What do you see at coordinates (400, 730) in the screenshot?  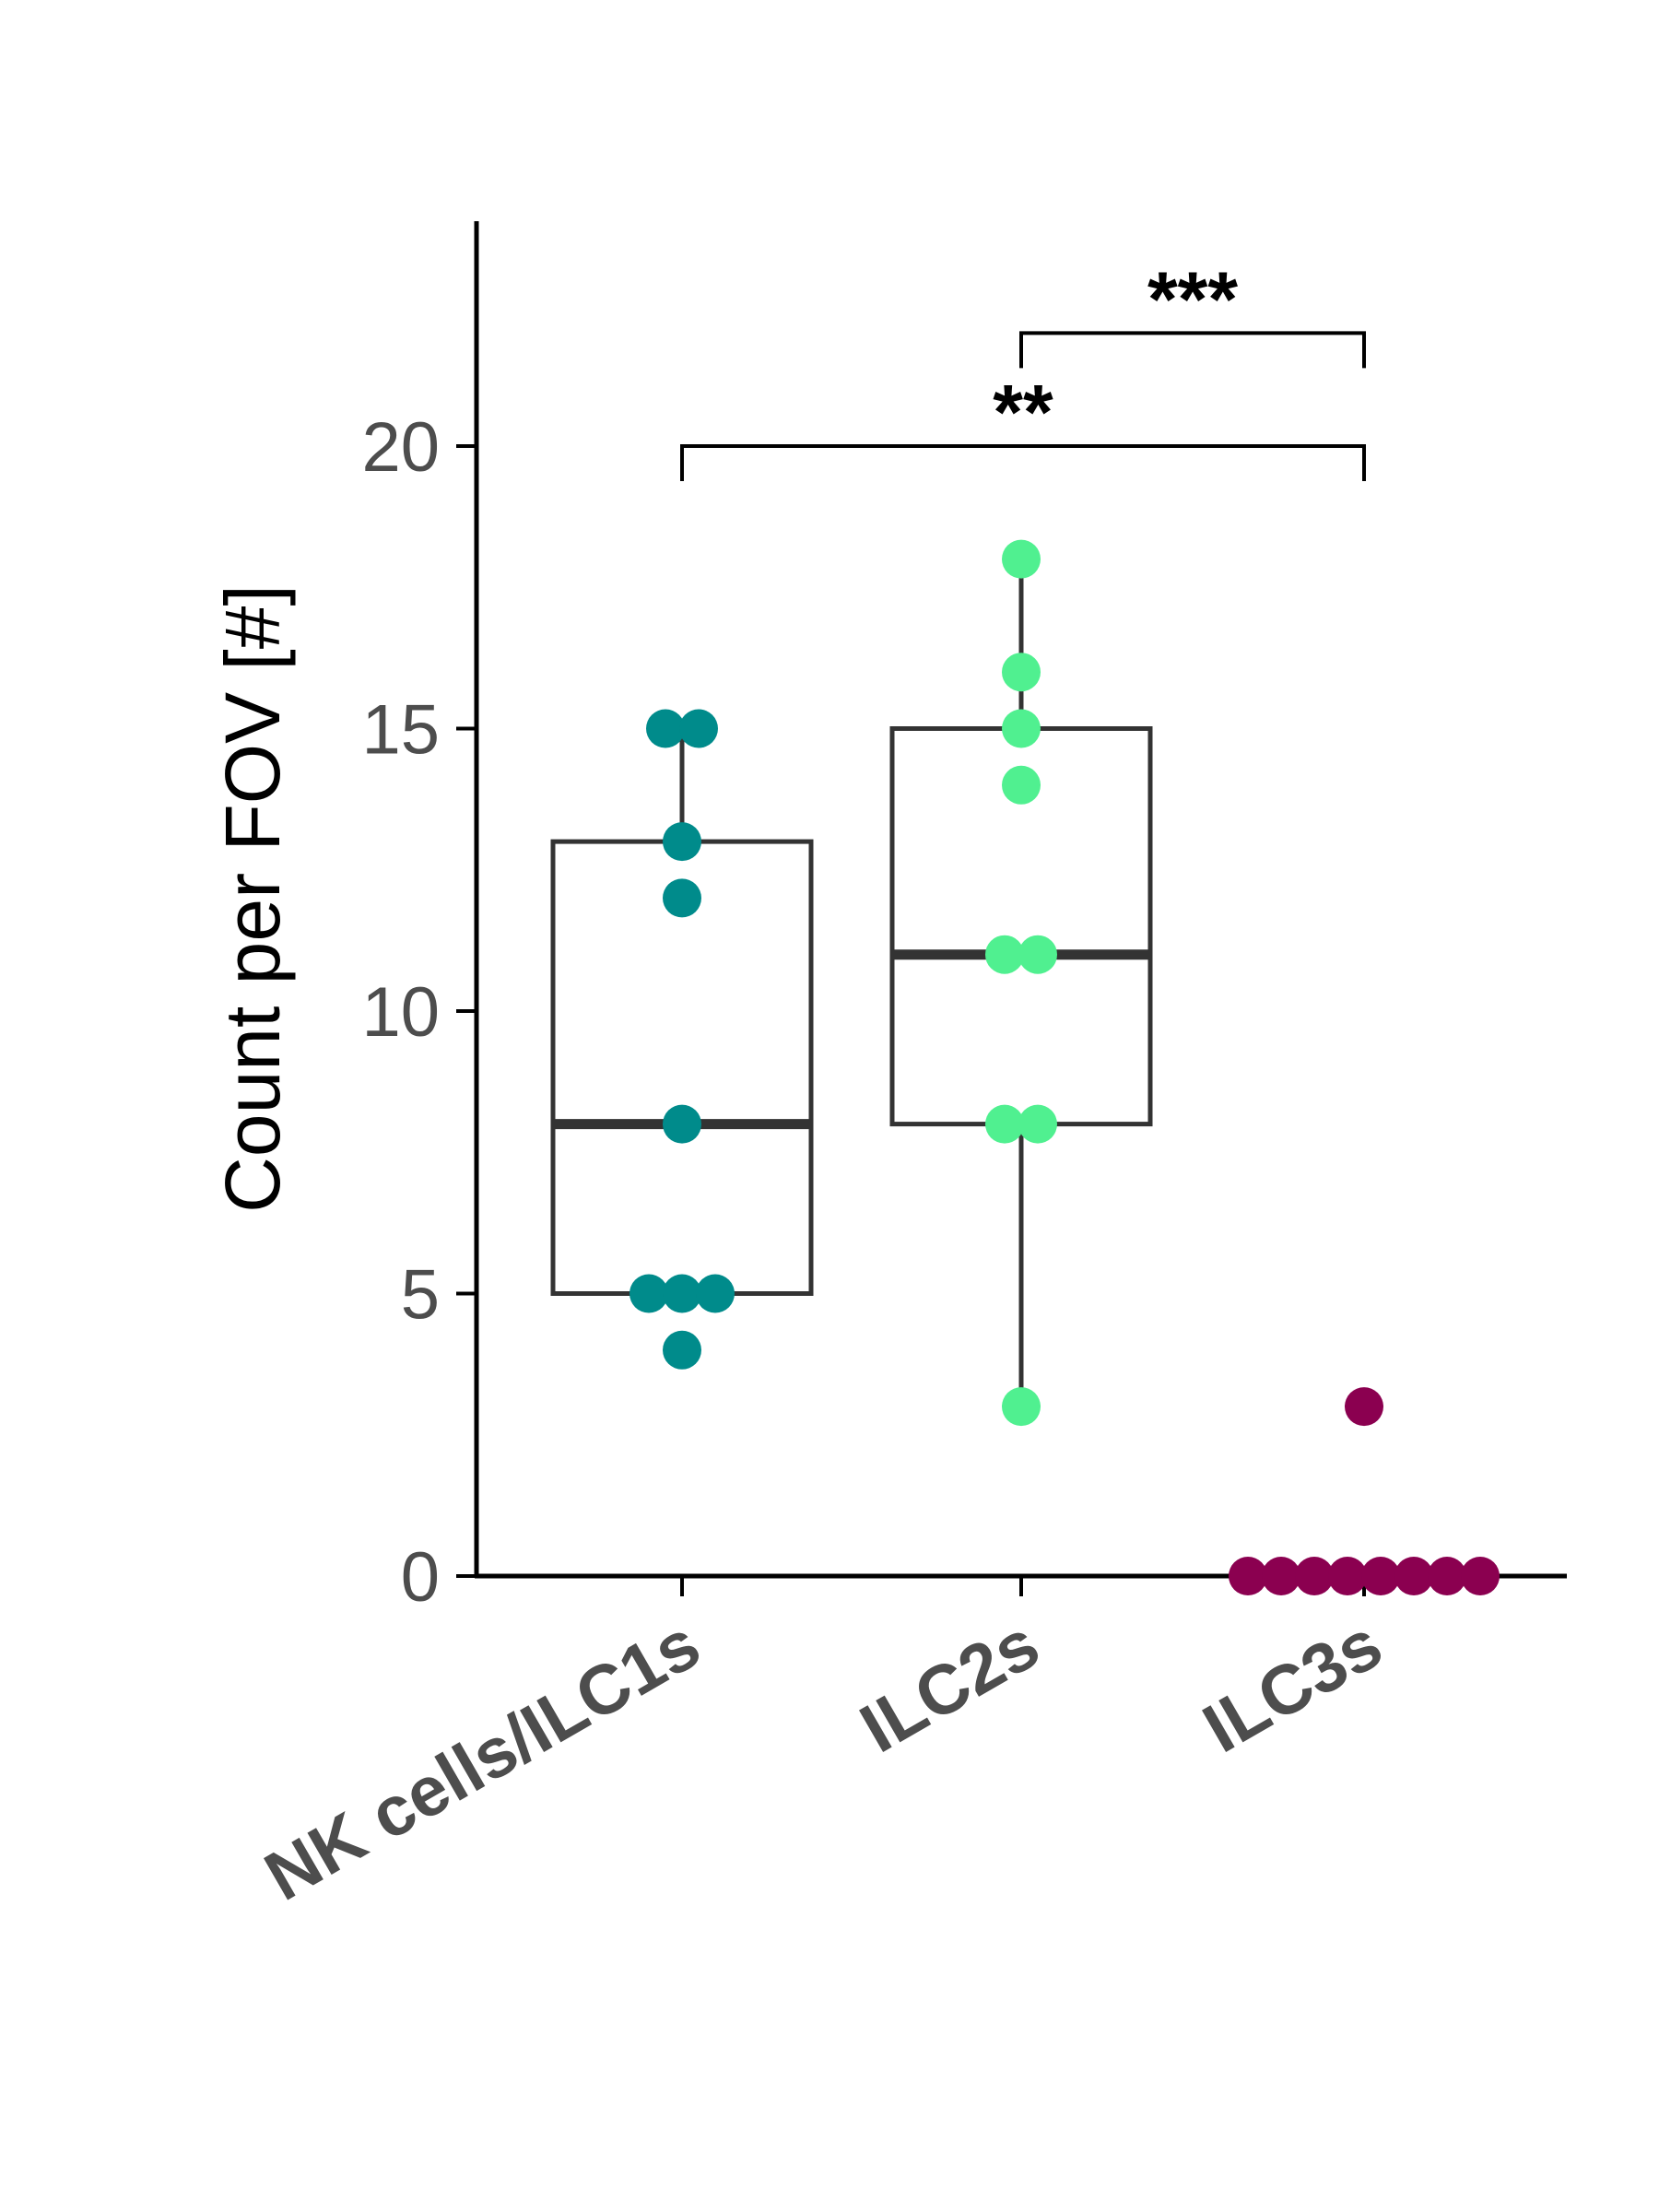 I see `y-tick-label: 15` at bounding box center [400, 730].